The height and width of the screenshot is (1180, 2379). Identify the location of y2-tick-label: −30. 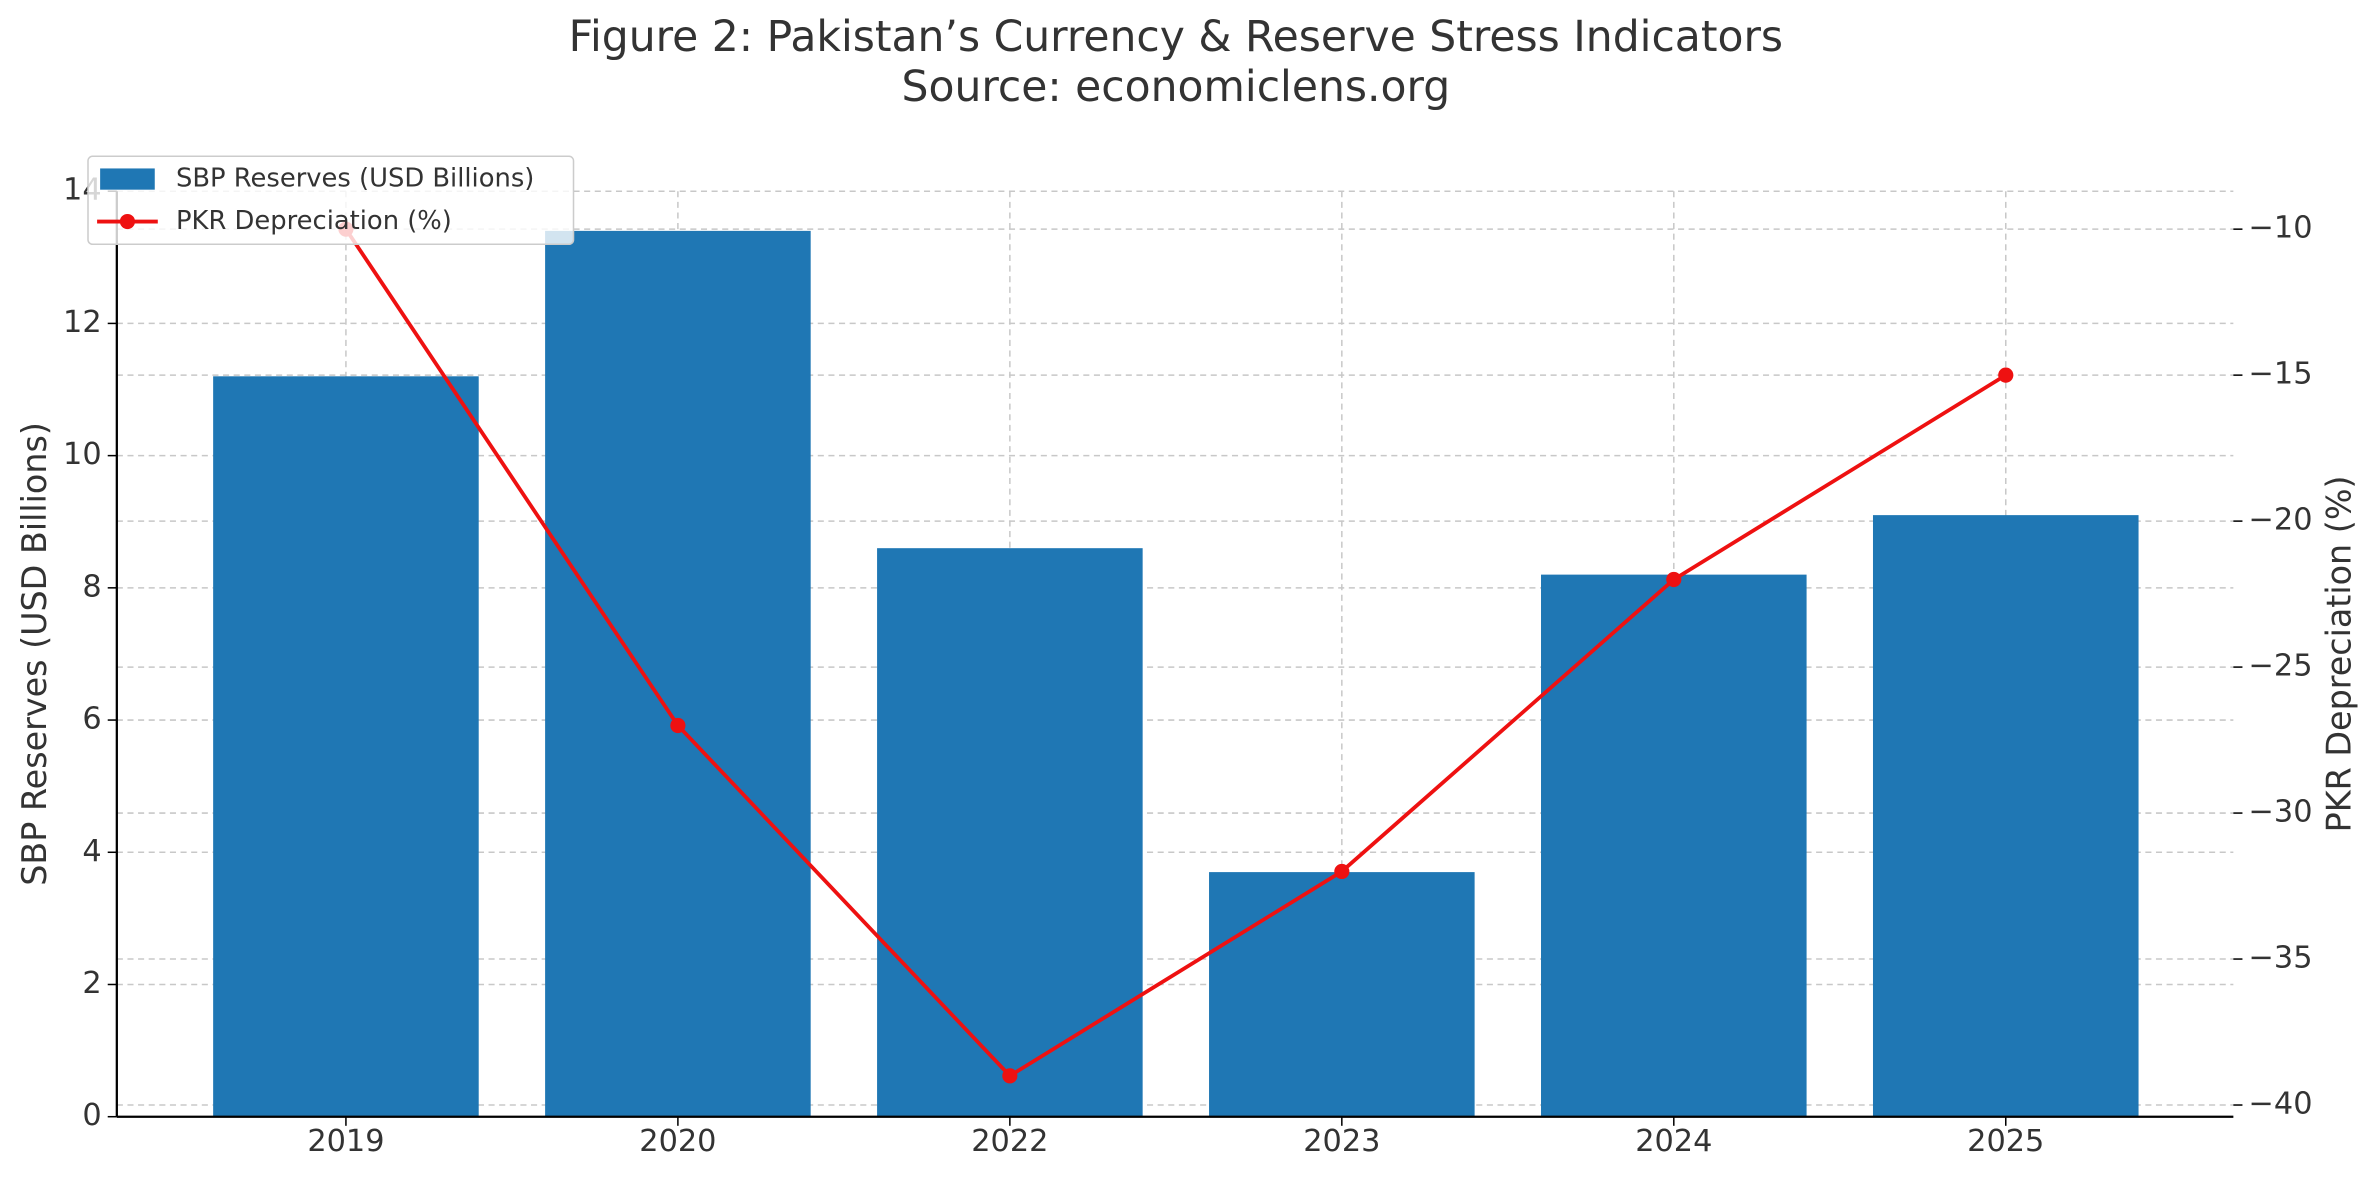
(2281, 812).